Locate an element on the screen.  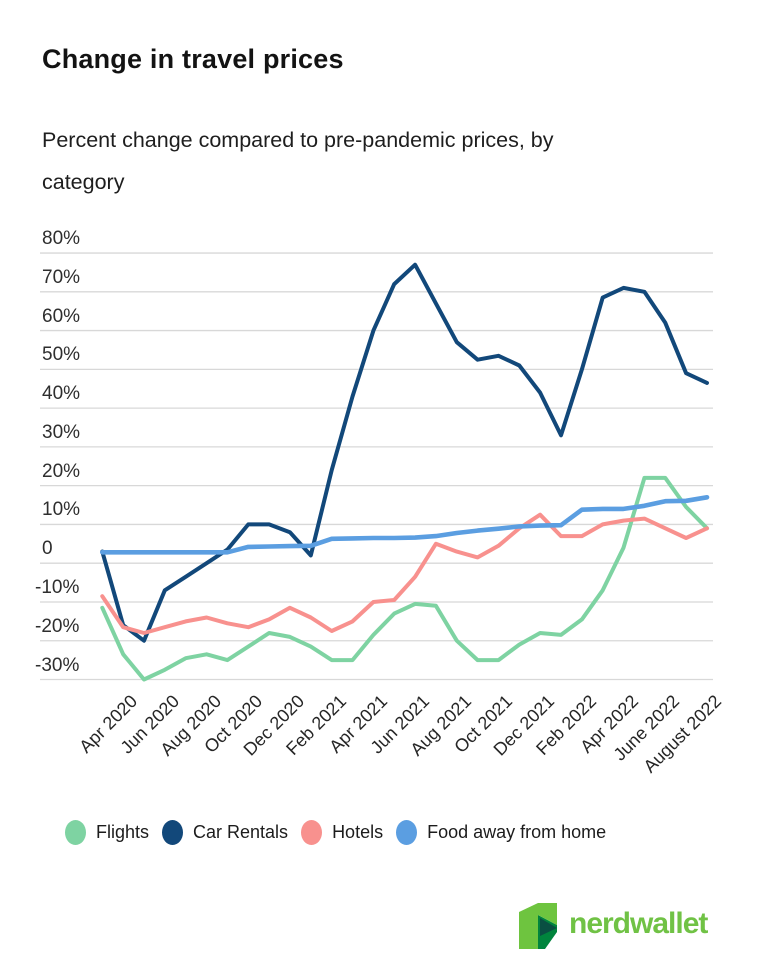
y-axis-label: 60% is located at coordinates (61, 316).